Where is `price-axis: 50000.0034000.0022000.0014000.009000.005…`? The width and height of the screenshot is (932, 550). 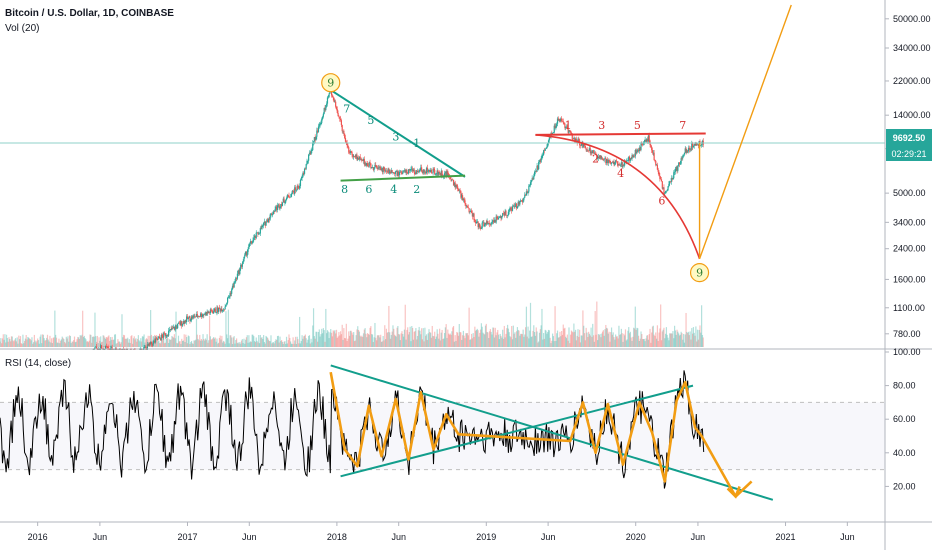 price-axis: 50000.0034000.0022000.0014000.009000.005… is located at coordinates (908, 176).